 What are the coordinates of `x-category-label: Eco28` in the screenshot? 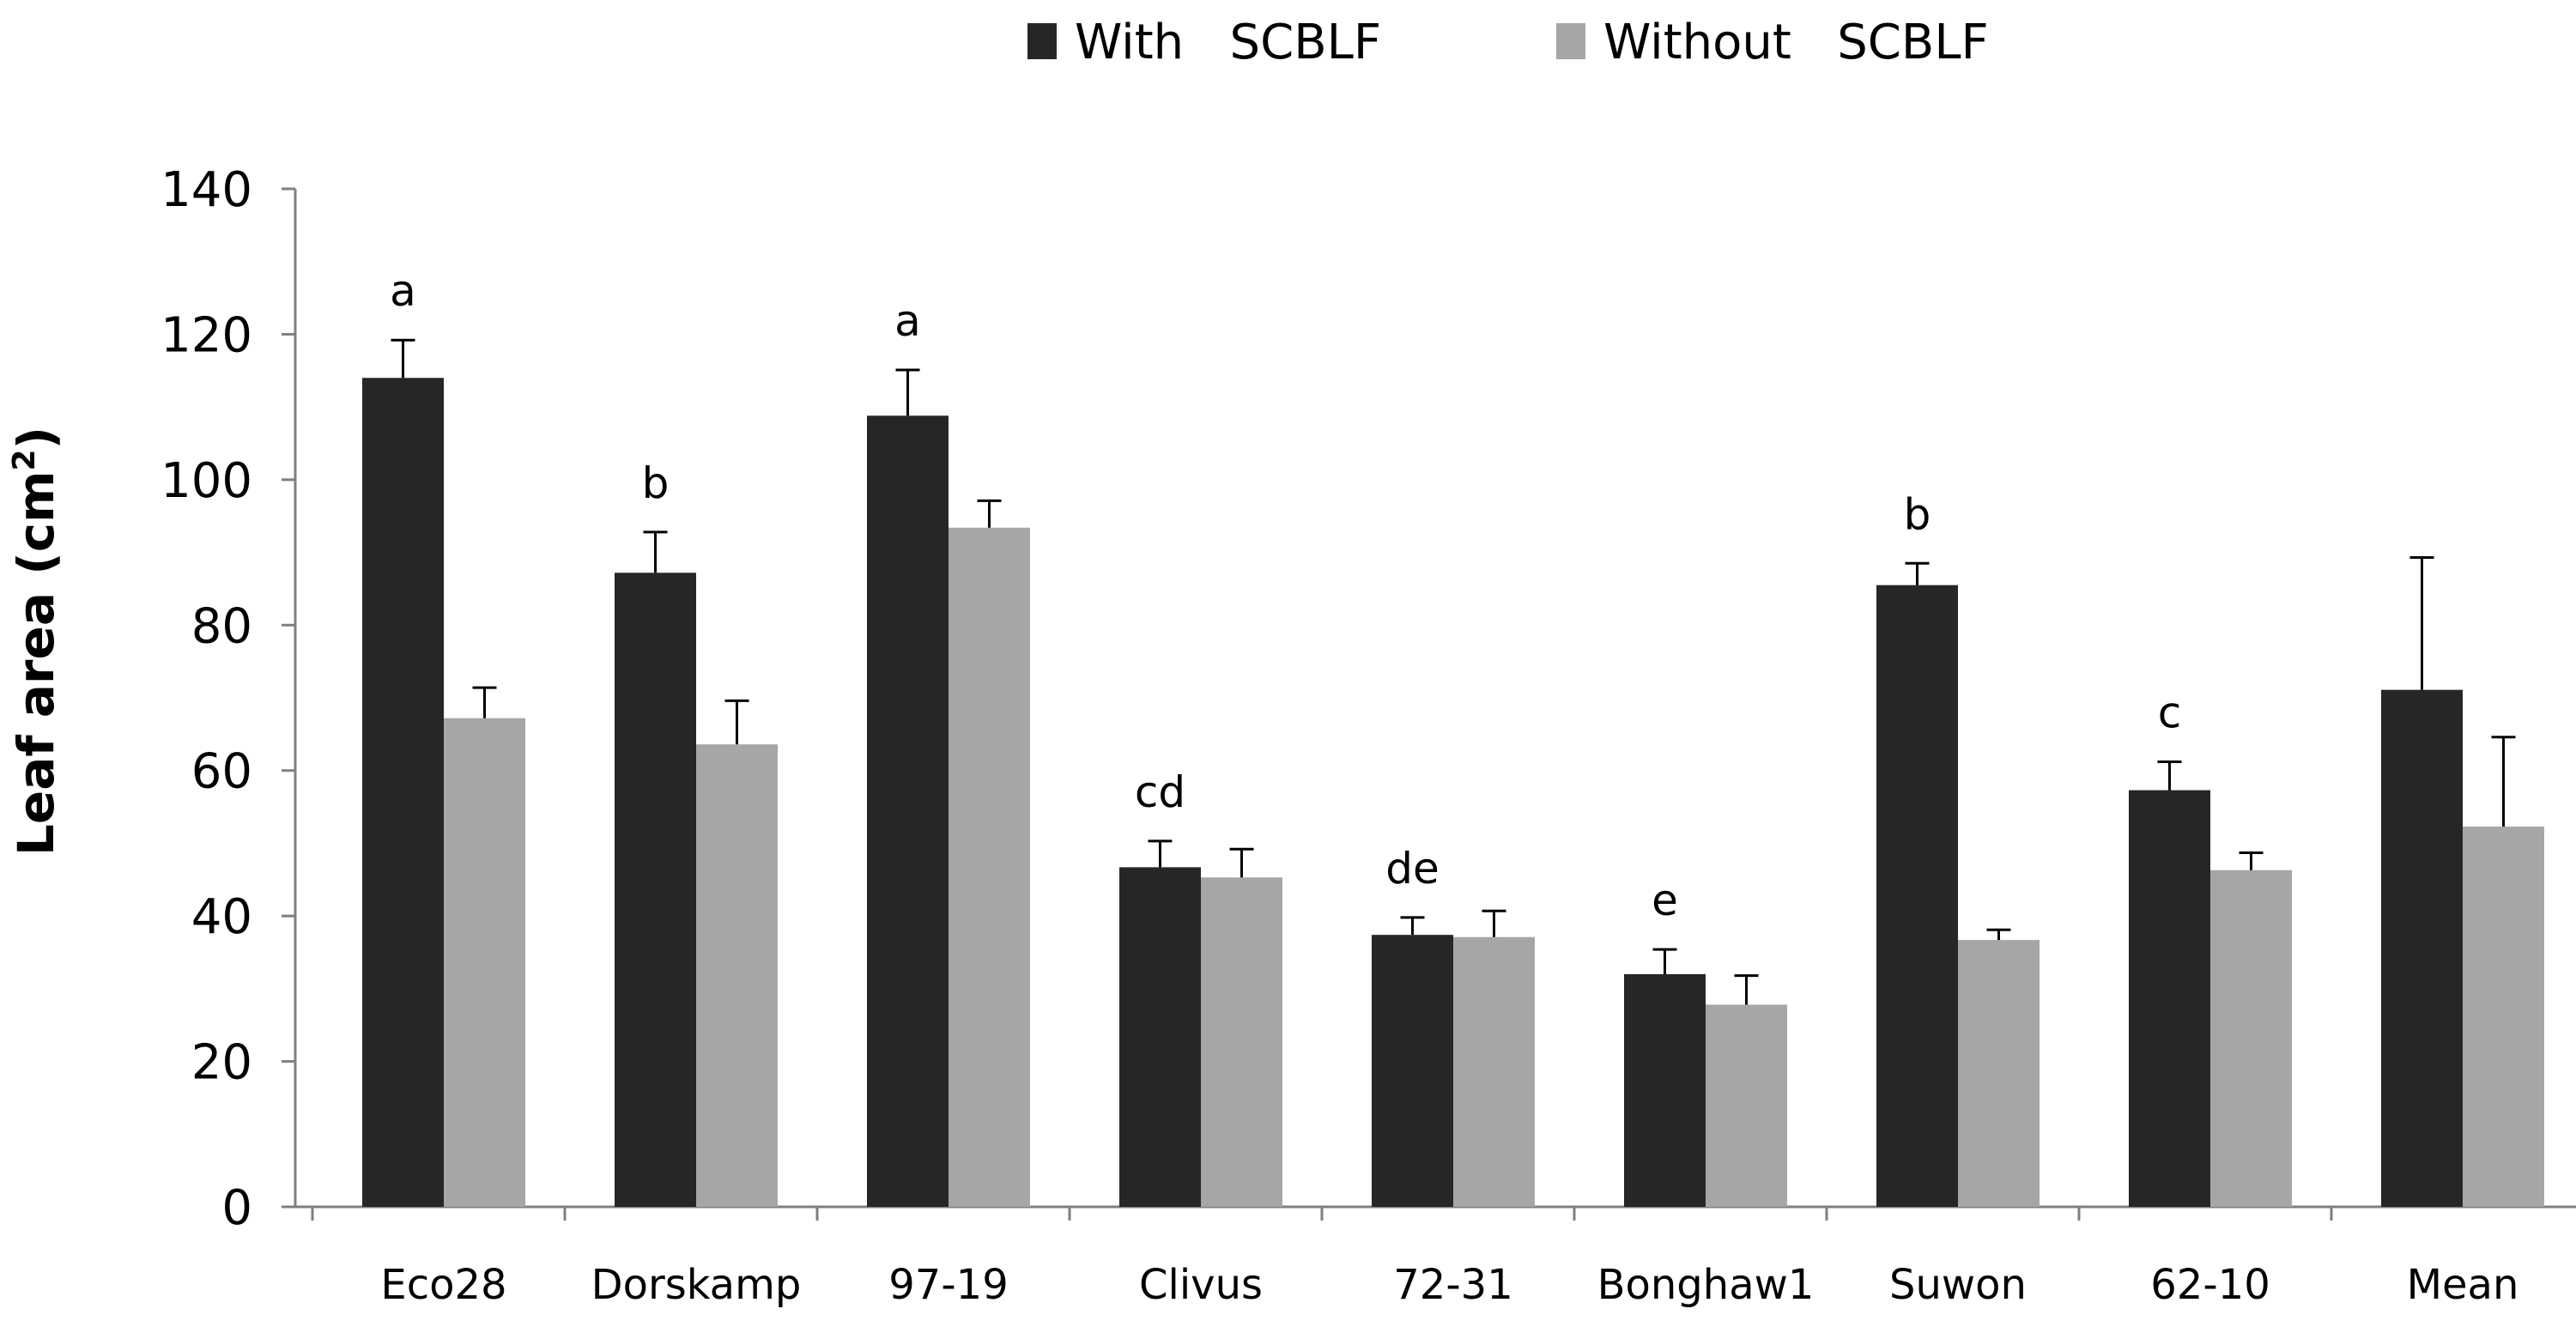 It's located at (443, 1285).